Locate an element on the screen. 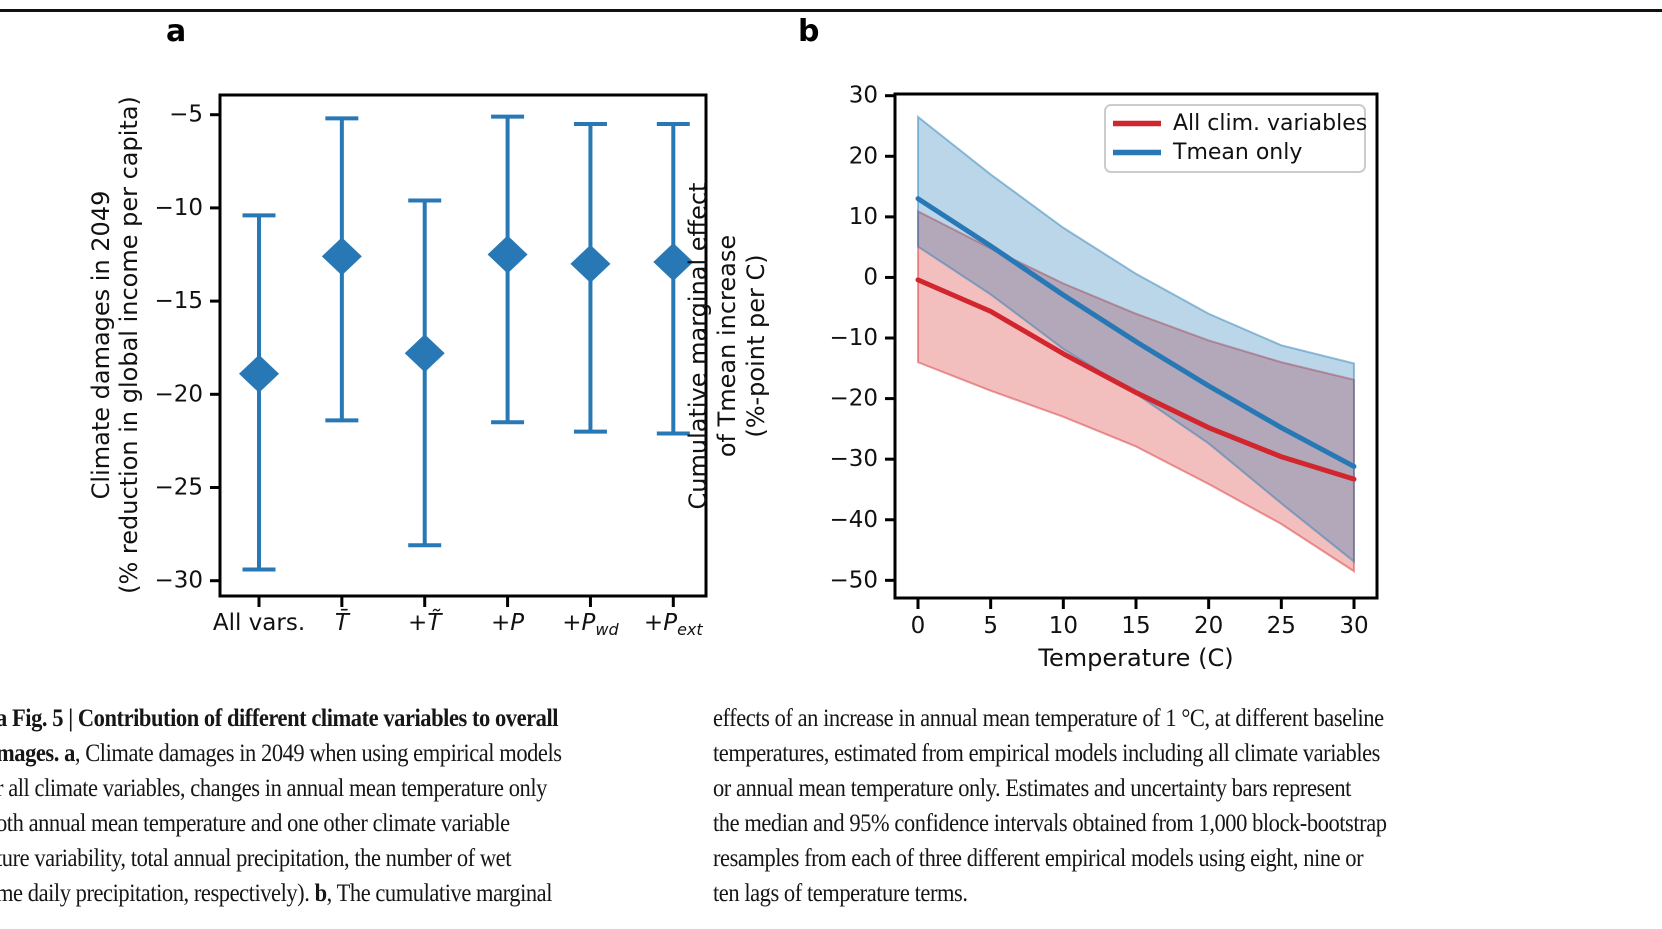 This screenshot has width=1662, height=929. panel-b-x-tick-label: 10 is located at coordinates (1063, 626).